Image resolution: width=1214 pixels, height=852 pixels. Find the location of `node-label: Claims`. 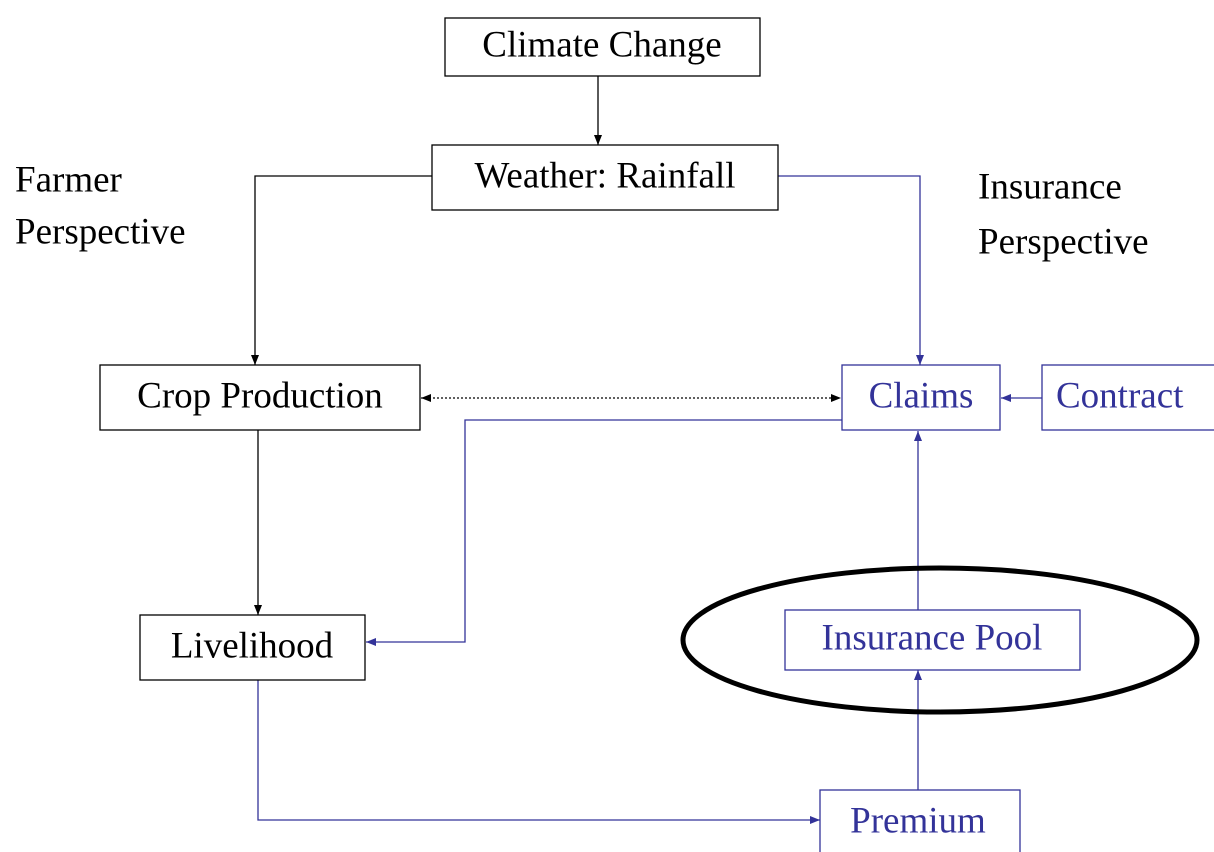

node-label: Claims is located at coordinates (921, 395).